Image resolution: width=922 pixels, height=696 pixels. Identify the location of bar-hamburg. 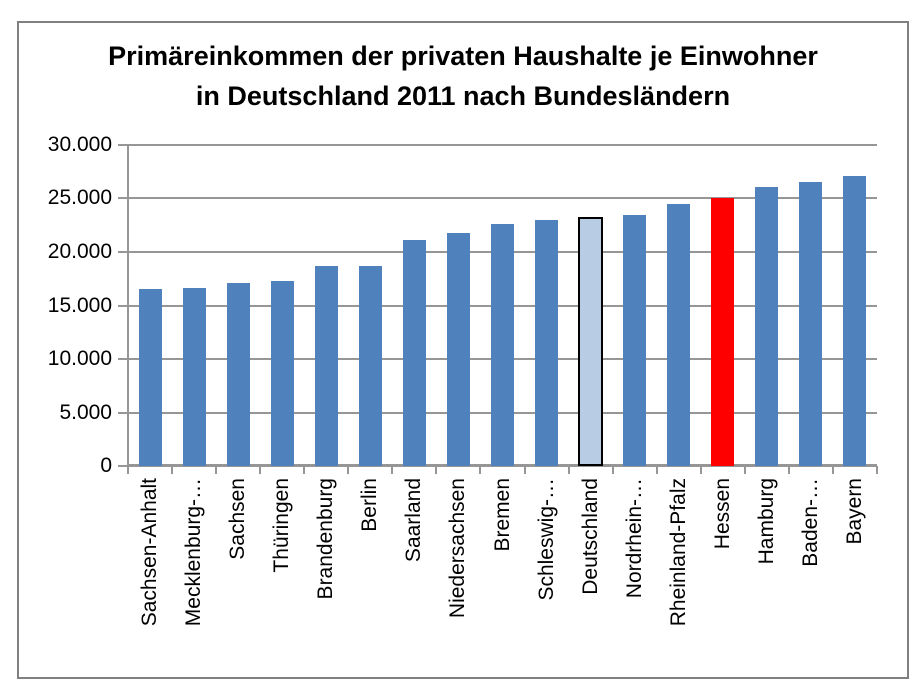
(767, 326).